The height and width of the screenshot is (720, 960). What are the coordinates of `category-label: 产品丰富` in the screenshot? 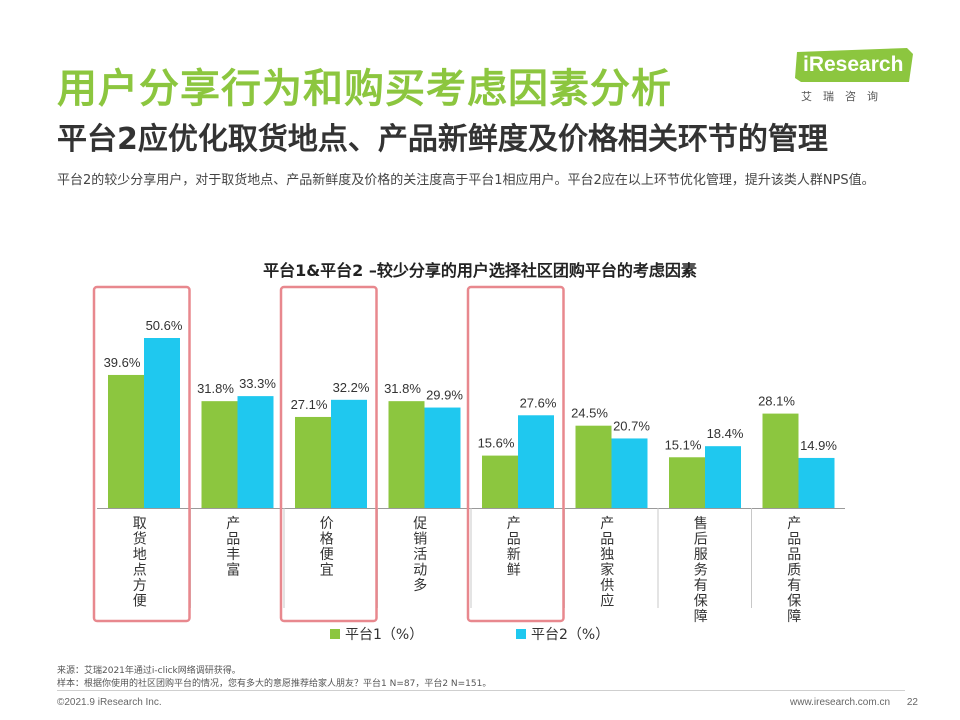 It's located at (233, 547).